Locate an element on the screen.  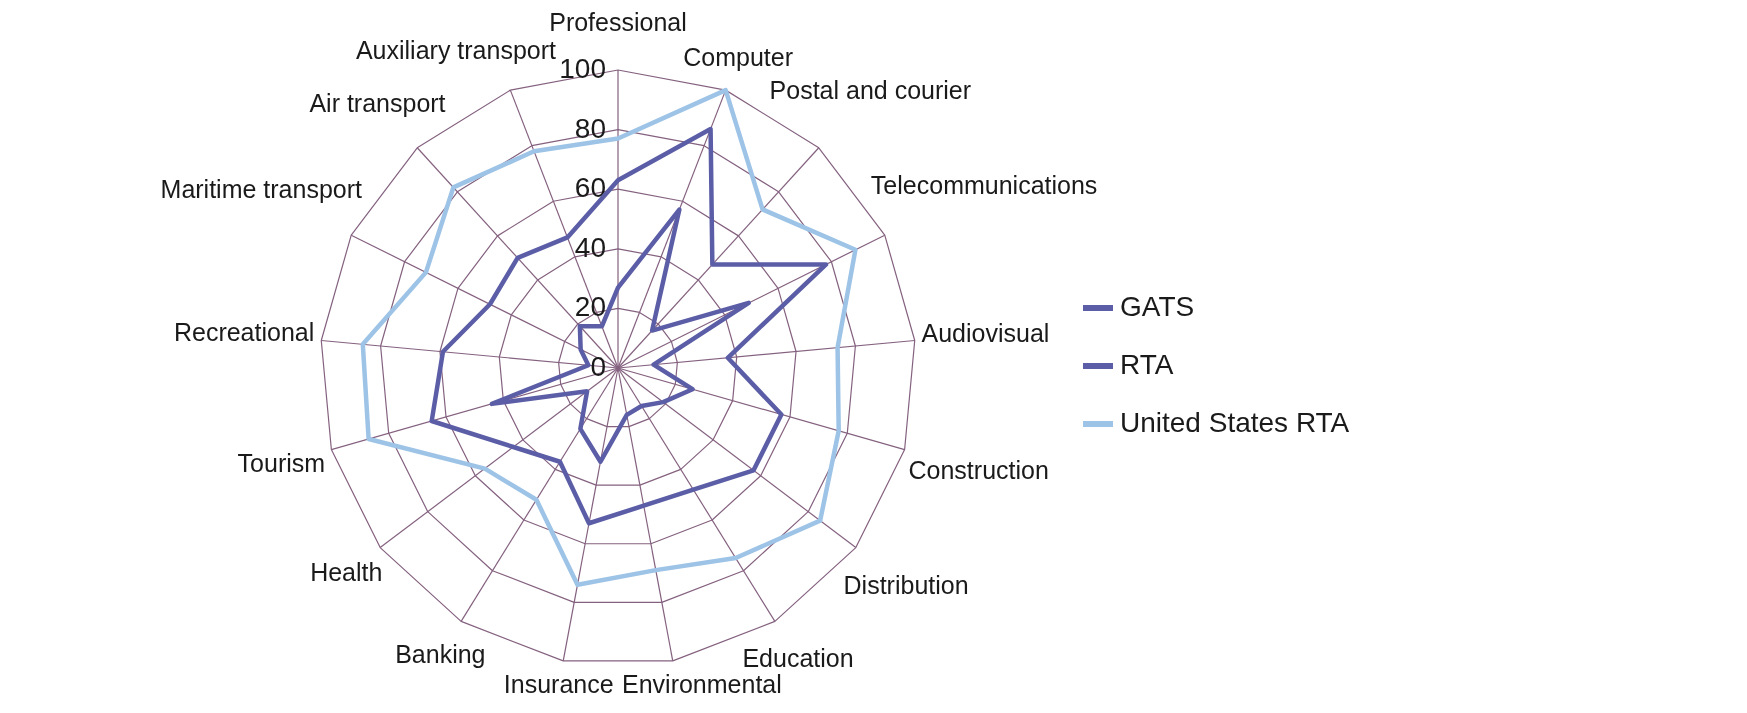
spoke-label: Telecommunications is located at coordinates (984, 184).